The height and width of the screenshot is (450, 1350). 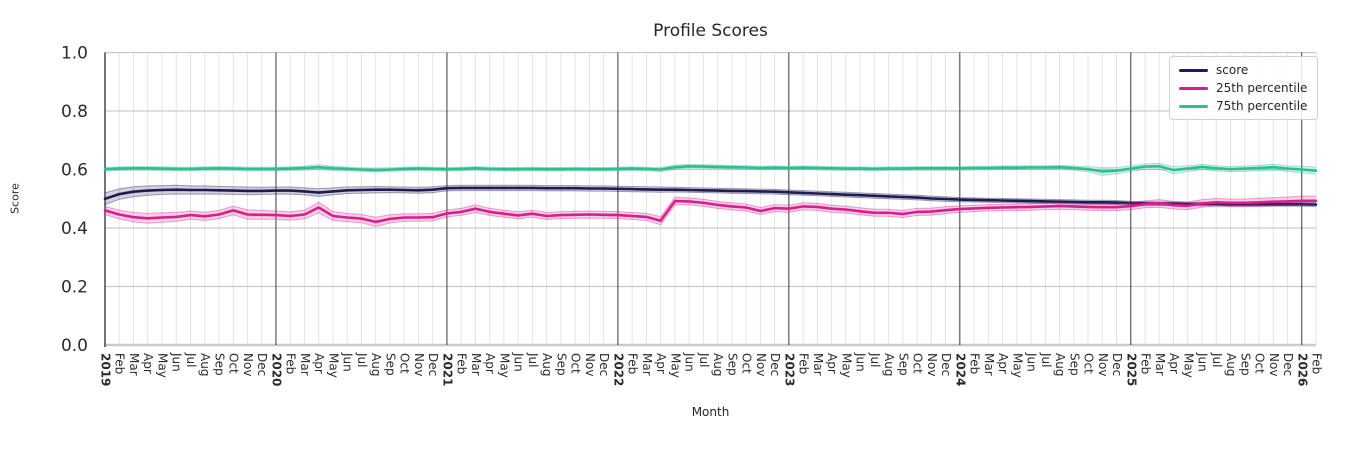 I want to click on legend-item-score: score, so click(x=1243, y=70).